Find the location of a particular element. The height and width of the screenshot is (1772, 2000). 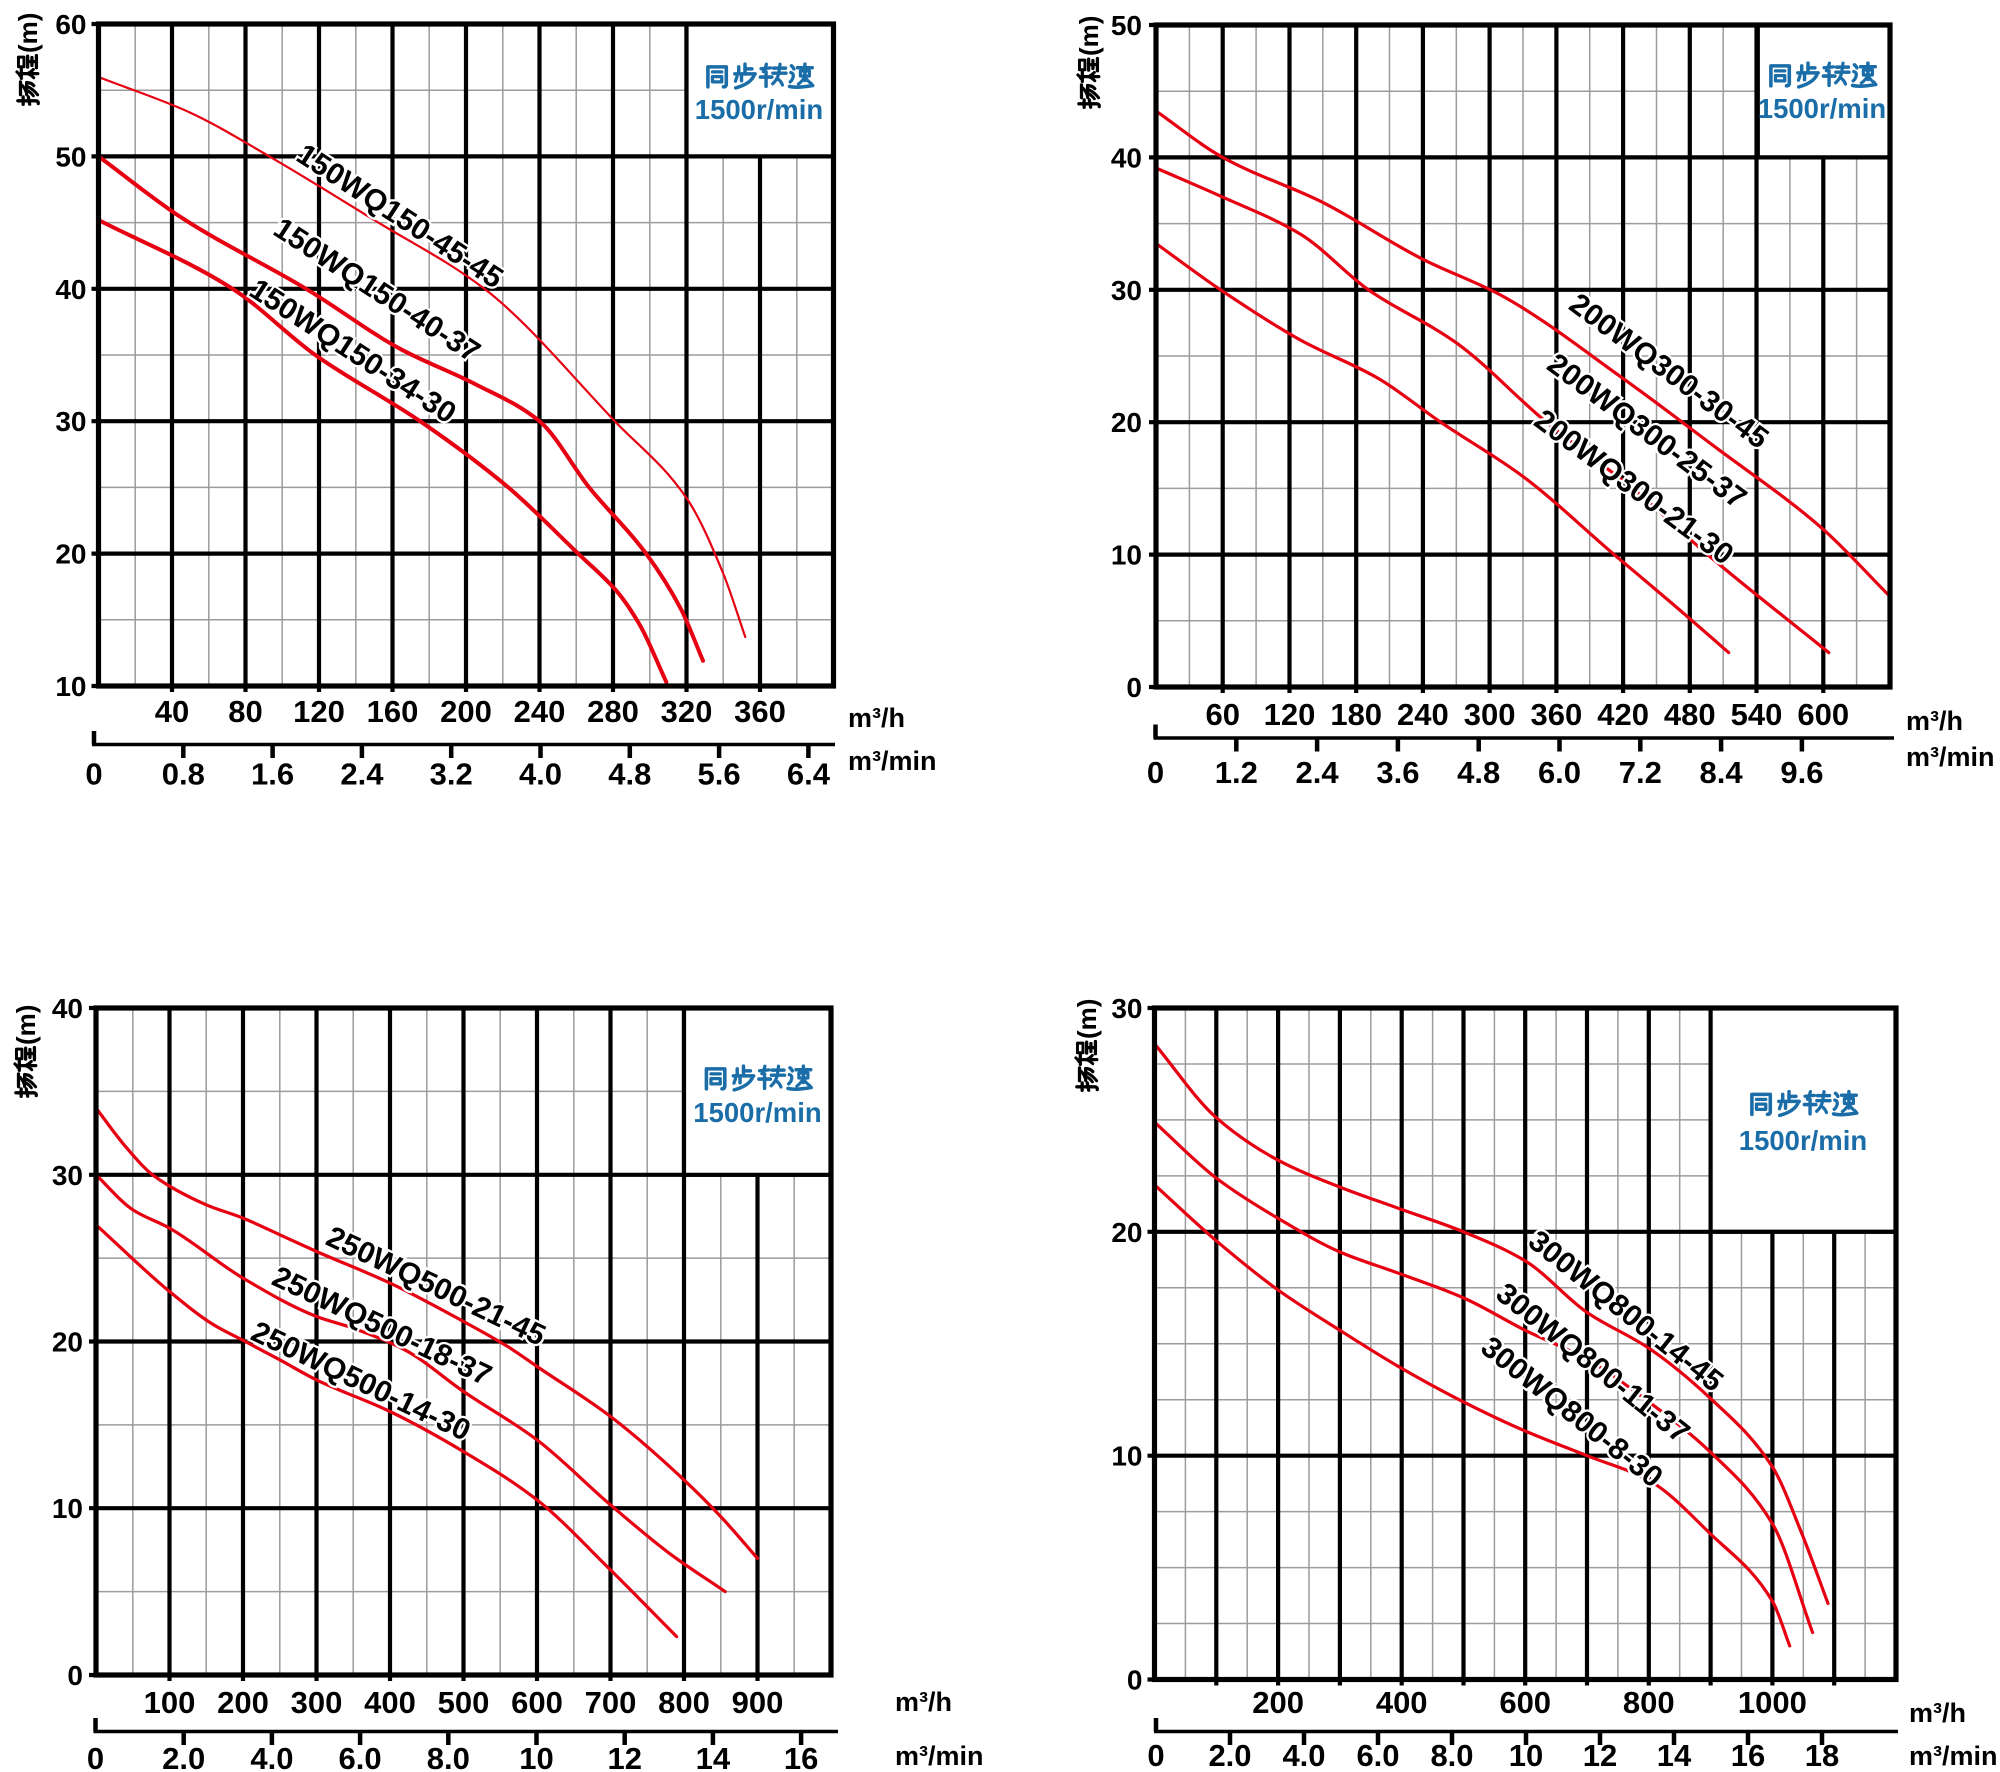

svg-text: 540 is located at coordinates (1757, 714).